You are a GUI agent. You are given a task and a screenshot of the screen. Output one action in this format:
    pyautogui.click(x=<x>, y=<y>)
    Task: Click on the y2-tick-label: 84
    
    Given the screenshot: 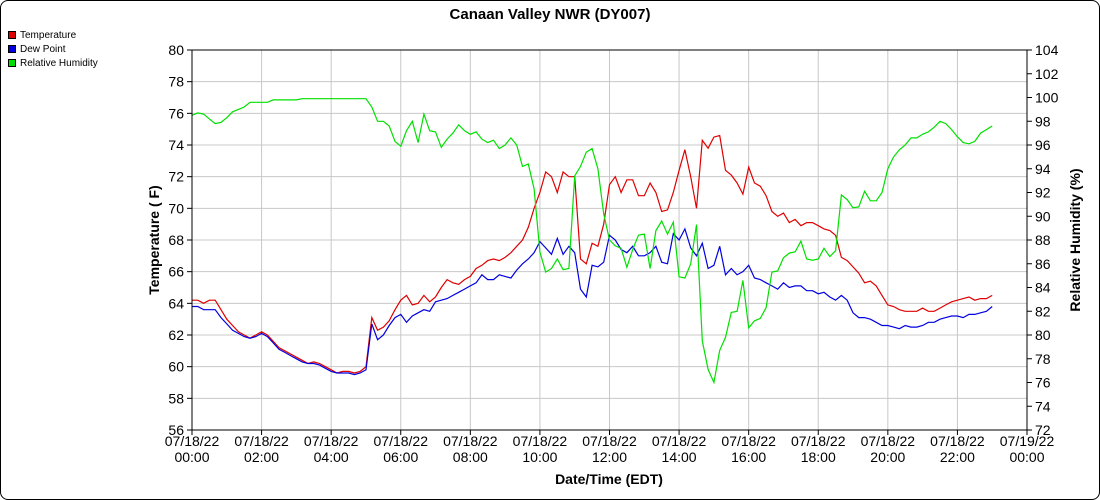 What is the action you would take?
    pyautogui.click(x=1043, y=288)
    